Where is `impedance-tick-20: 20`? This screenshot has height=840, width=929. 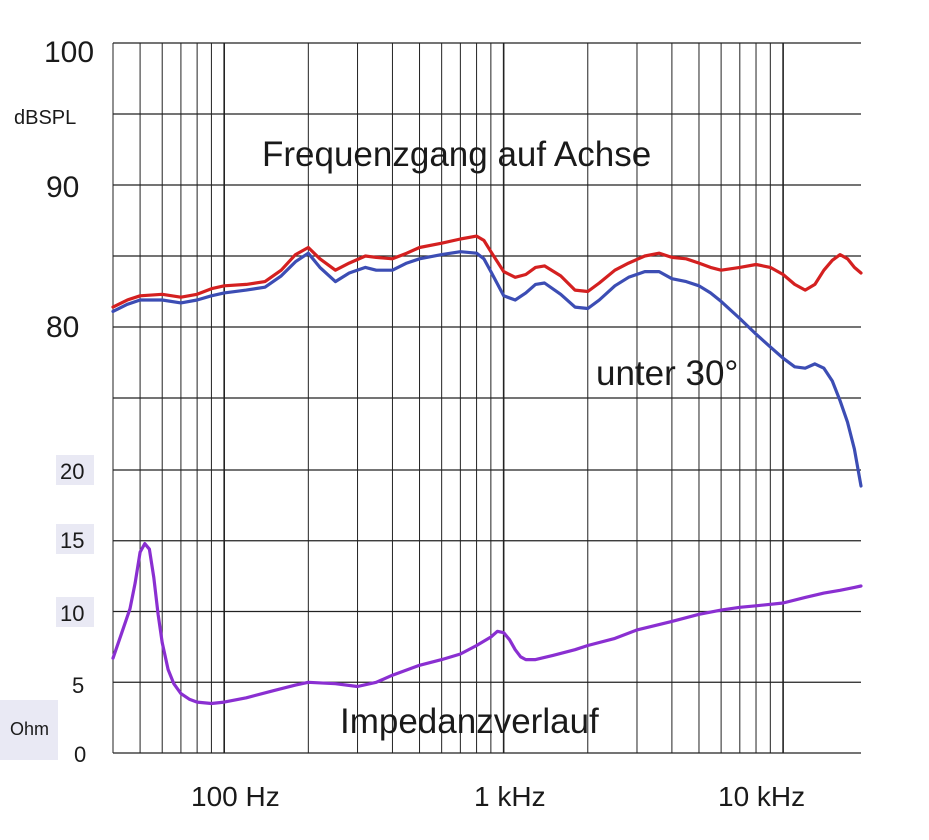
impedance-tick-20: 20 is located at coordinates (72, 471).